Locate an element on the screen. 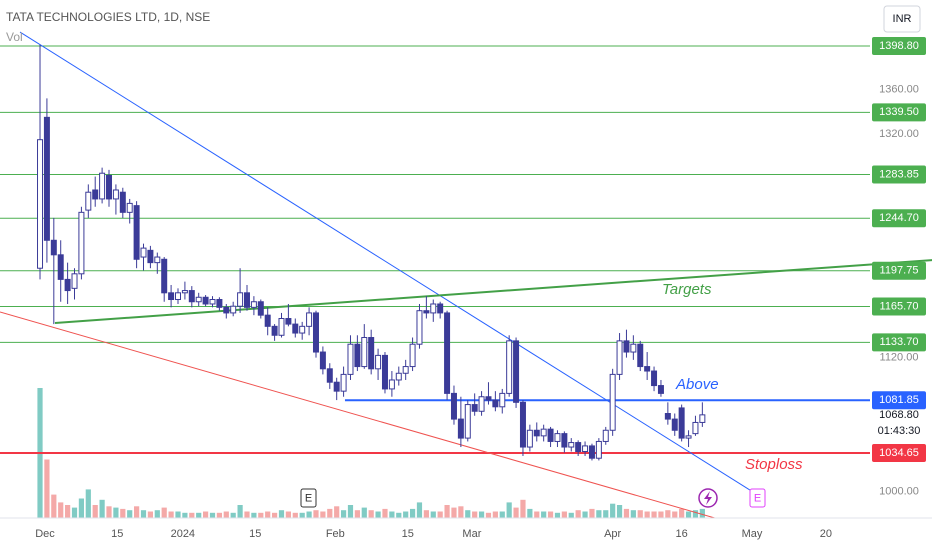 This screenshot has height=555, width=932. level-label: 1165.70 is located at coordinates (899, 306).